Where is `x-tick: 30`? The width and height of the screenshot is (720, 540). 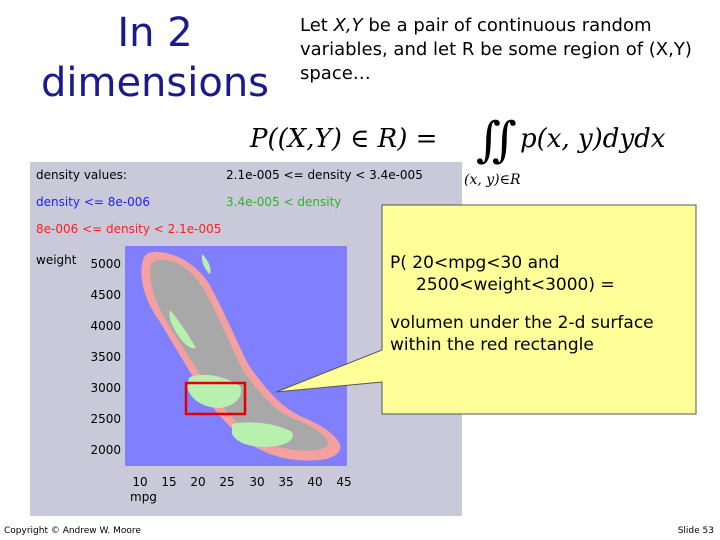 x-tick: 30 is located at coordinates (256, 482).